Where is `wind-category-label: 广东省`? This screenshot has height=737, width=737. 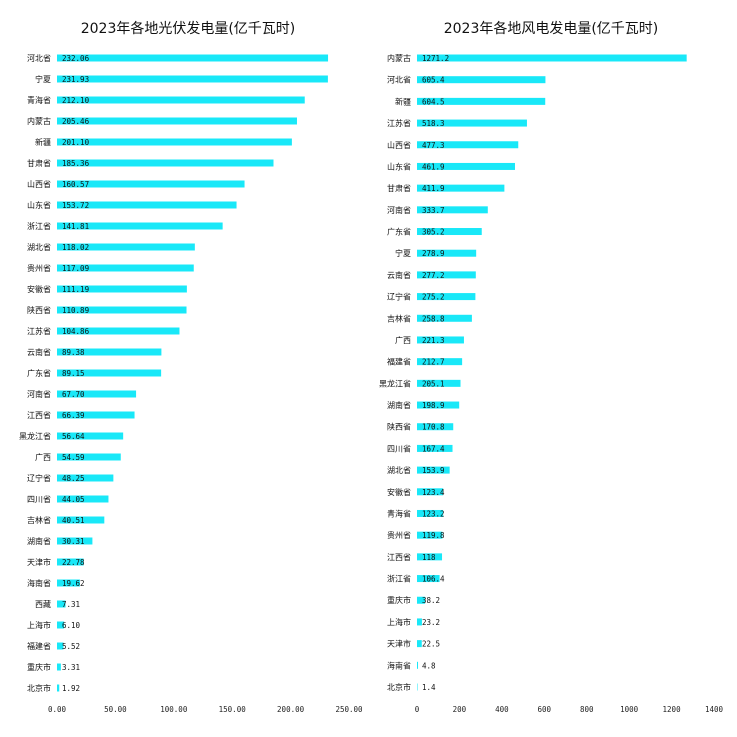 wind-category-label: 广东省 is located at coordinates (399, 232).